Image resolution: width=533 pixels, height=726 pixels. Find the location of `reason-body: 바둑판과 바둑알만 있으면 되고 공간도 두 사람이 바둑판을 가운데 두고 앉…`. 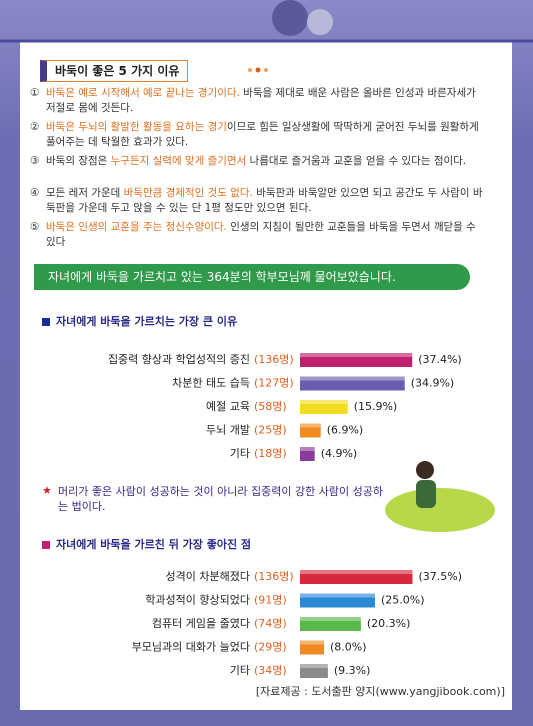

reason-body: 바둑판과 바둑알만 있으면 되고 공간도 두 사람이 바둑판을 가운데 두고 앉… is located at coordinates (264, 200).